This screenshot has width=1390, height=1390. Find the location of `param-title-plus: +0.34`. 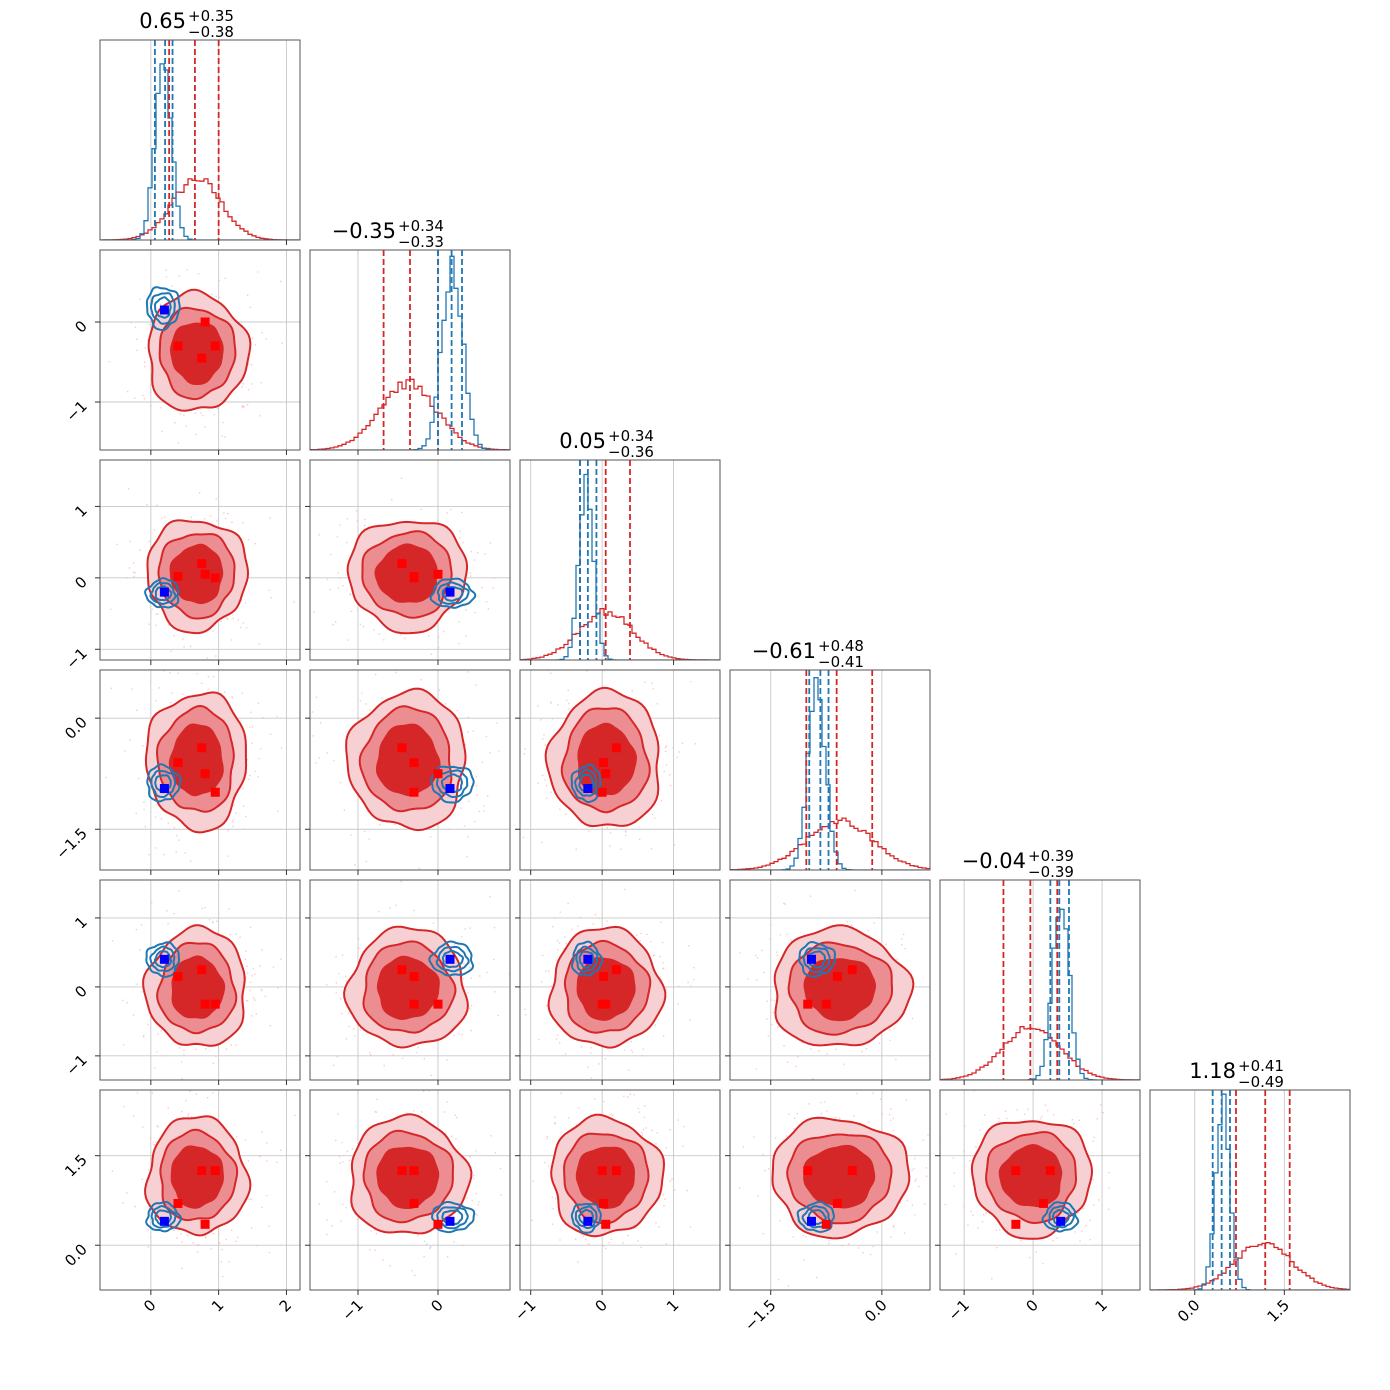

param-title-plus: +0.34 is located at coordinates (631, 436).